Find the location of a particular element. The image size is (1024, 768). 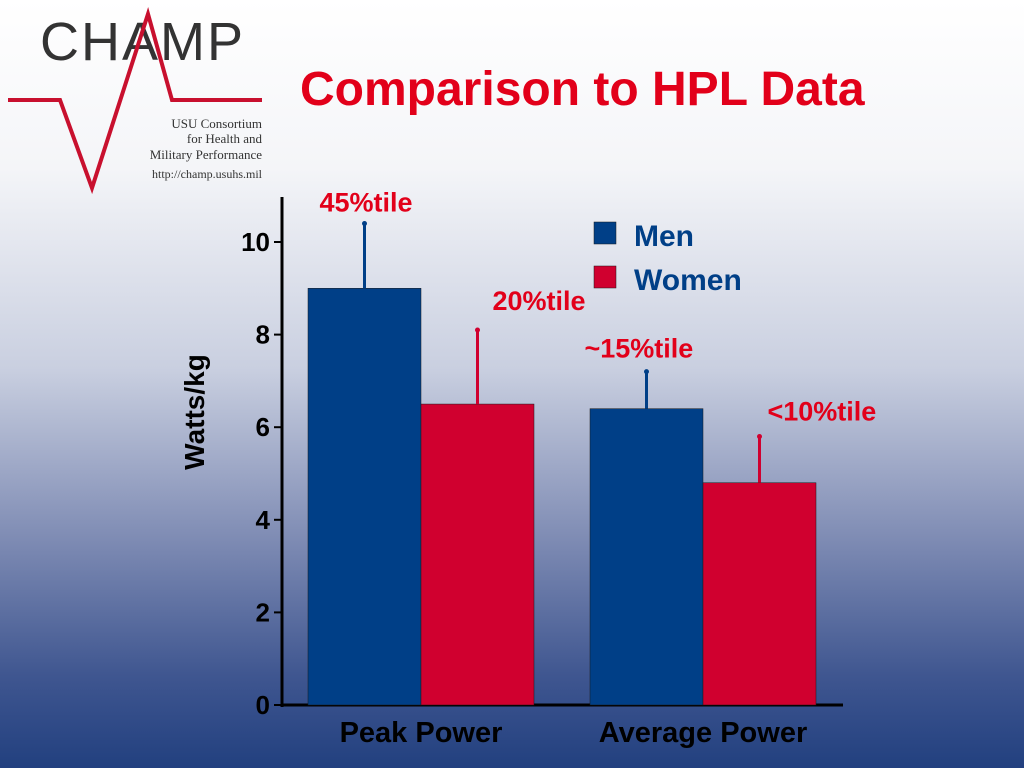

x-category-label: Average Power is located at coordinates (703, 733).